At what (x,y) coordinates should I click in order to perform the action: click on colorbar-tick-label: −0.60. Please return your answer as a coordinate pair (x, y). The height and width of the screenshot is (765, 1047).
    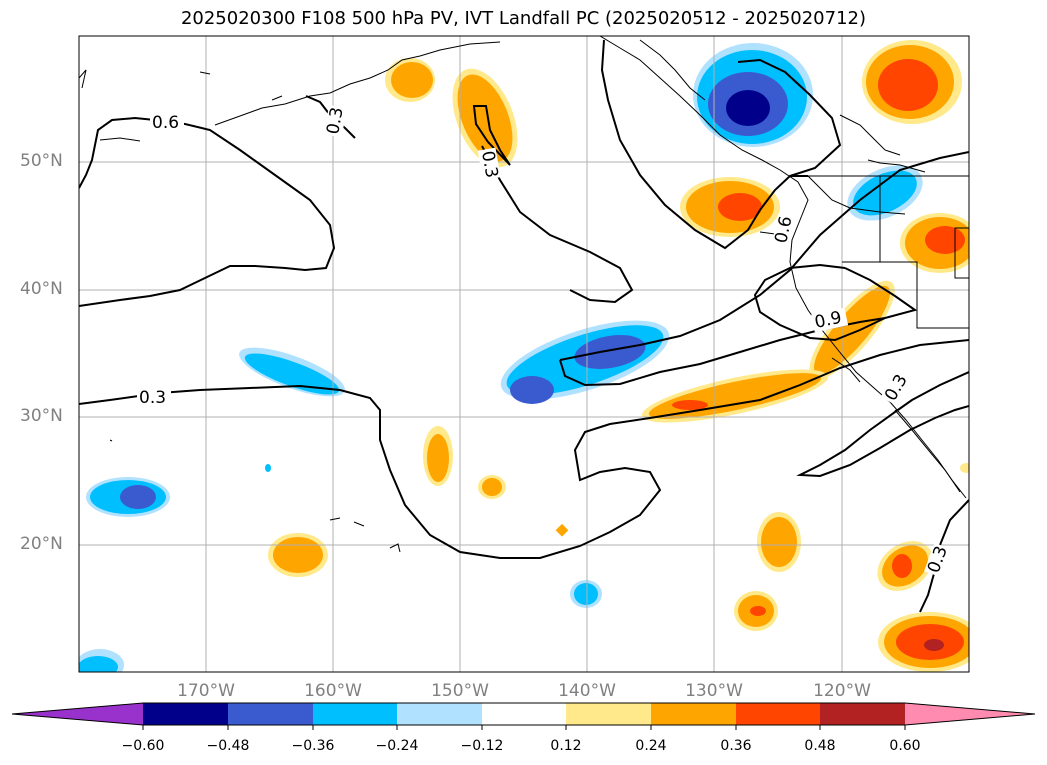
    Looking at the image, I should click on (143, 746).